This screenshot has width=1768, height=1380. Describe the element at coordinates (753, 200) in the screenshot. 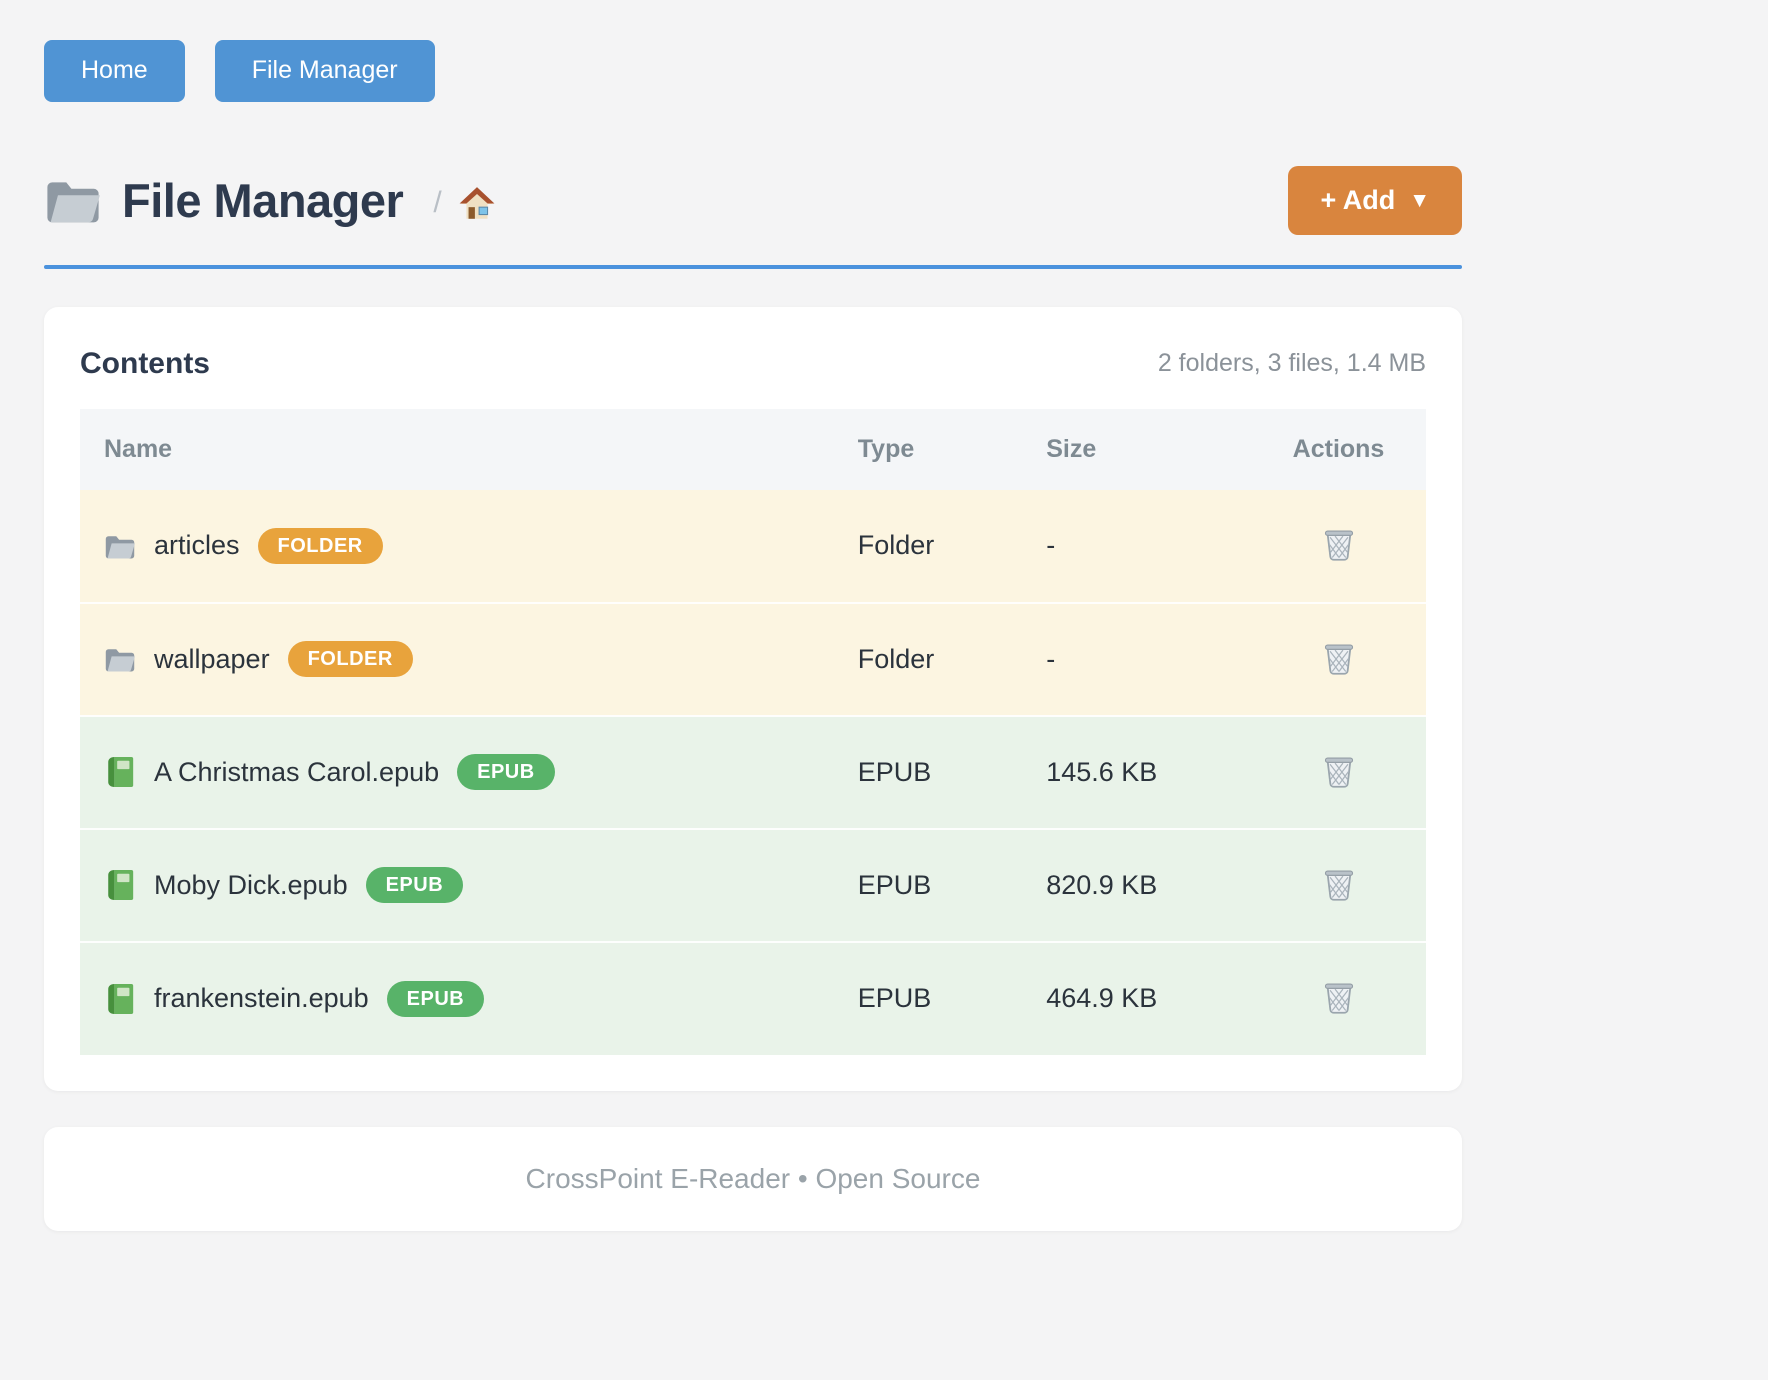

I see `page-header: File Manager / + Add ▼` at that location.